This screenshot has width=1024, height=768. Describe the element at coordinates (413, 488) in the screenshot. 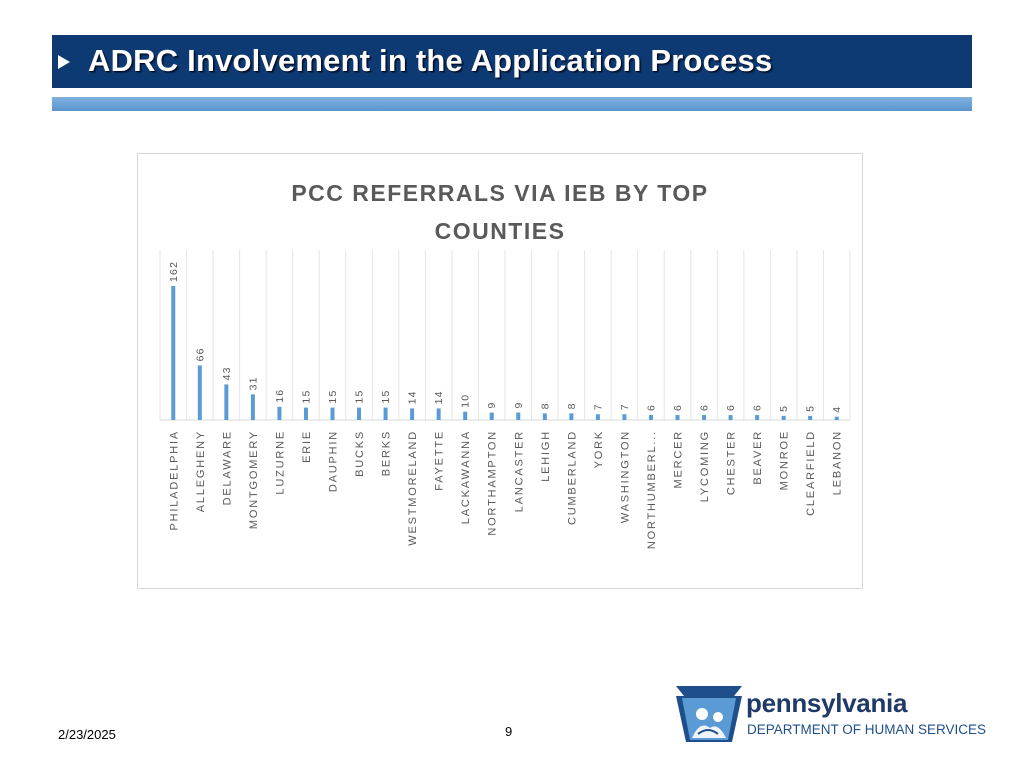

I see `category-label: WESTMORELAND` at that location.